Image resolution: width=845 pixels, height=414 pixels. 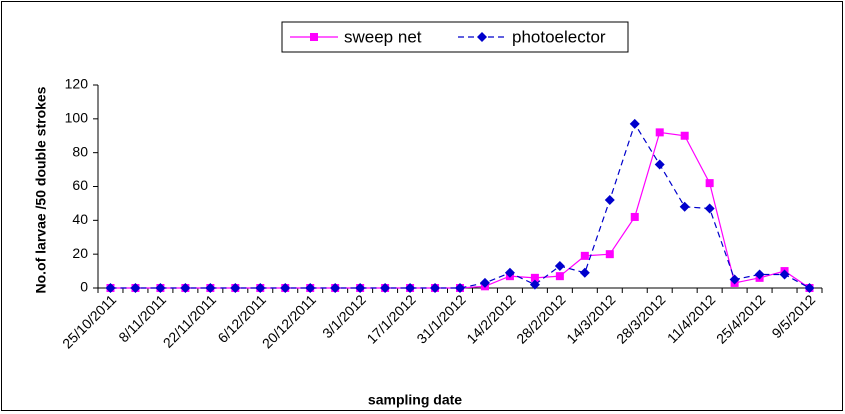 What do you see at coordinates (80, 253) in the screenshot?
I see `y-tick-label: 20` at bounding box center [80, 253].